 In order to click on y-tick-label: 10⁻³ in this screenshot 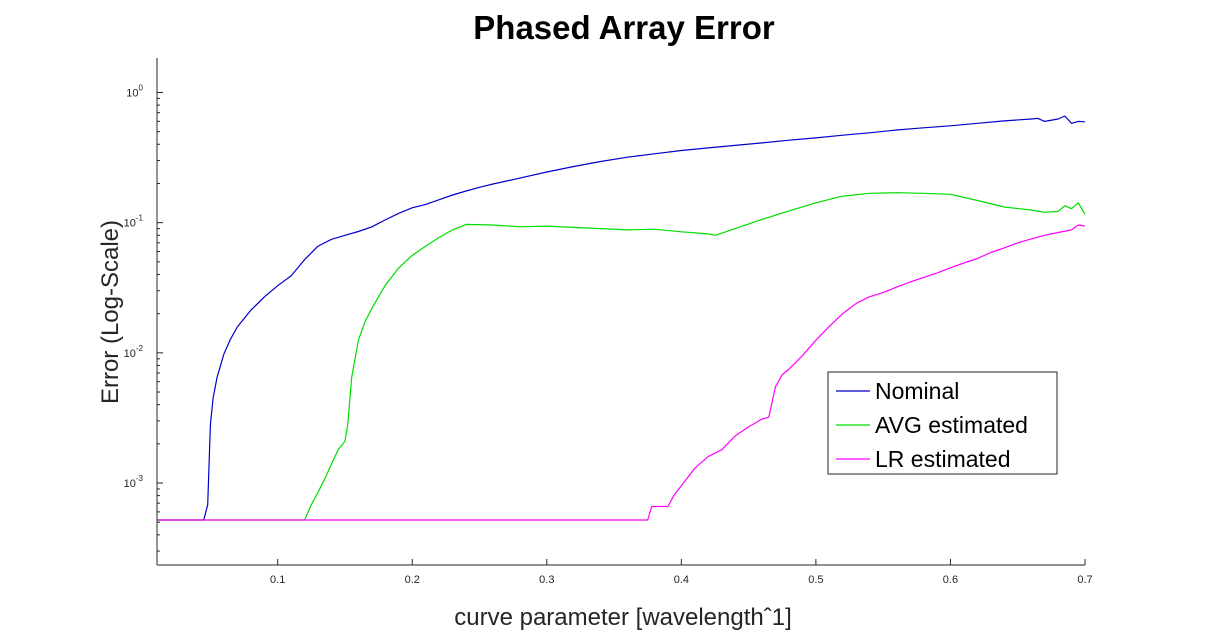, I will do `click(134, 482)`.